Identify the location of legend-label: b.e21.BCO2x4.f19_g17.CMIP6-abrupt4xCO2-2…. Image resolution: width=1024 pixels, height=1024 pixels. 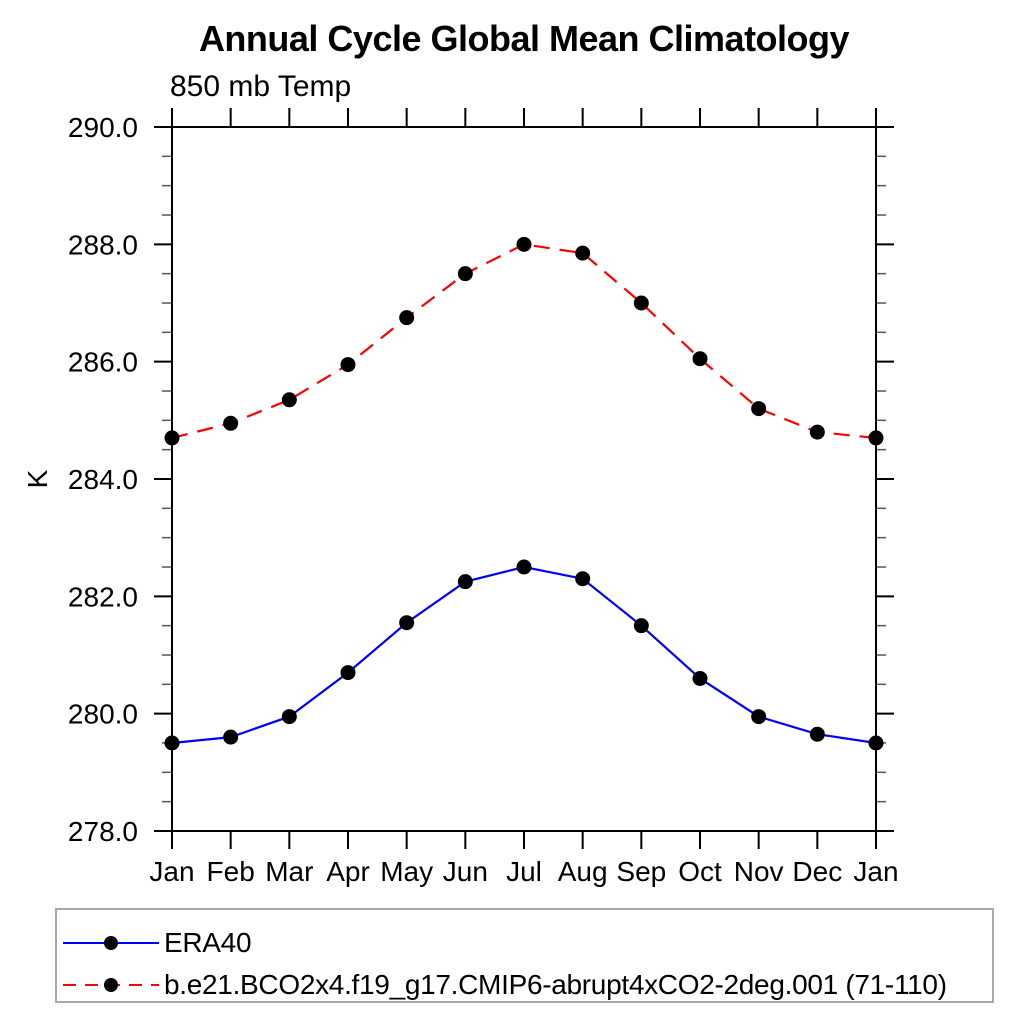
(555, 984).